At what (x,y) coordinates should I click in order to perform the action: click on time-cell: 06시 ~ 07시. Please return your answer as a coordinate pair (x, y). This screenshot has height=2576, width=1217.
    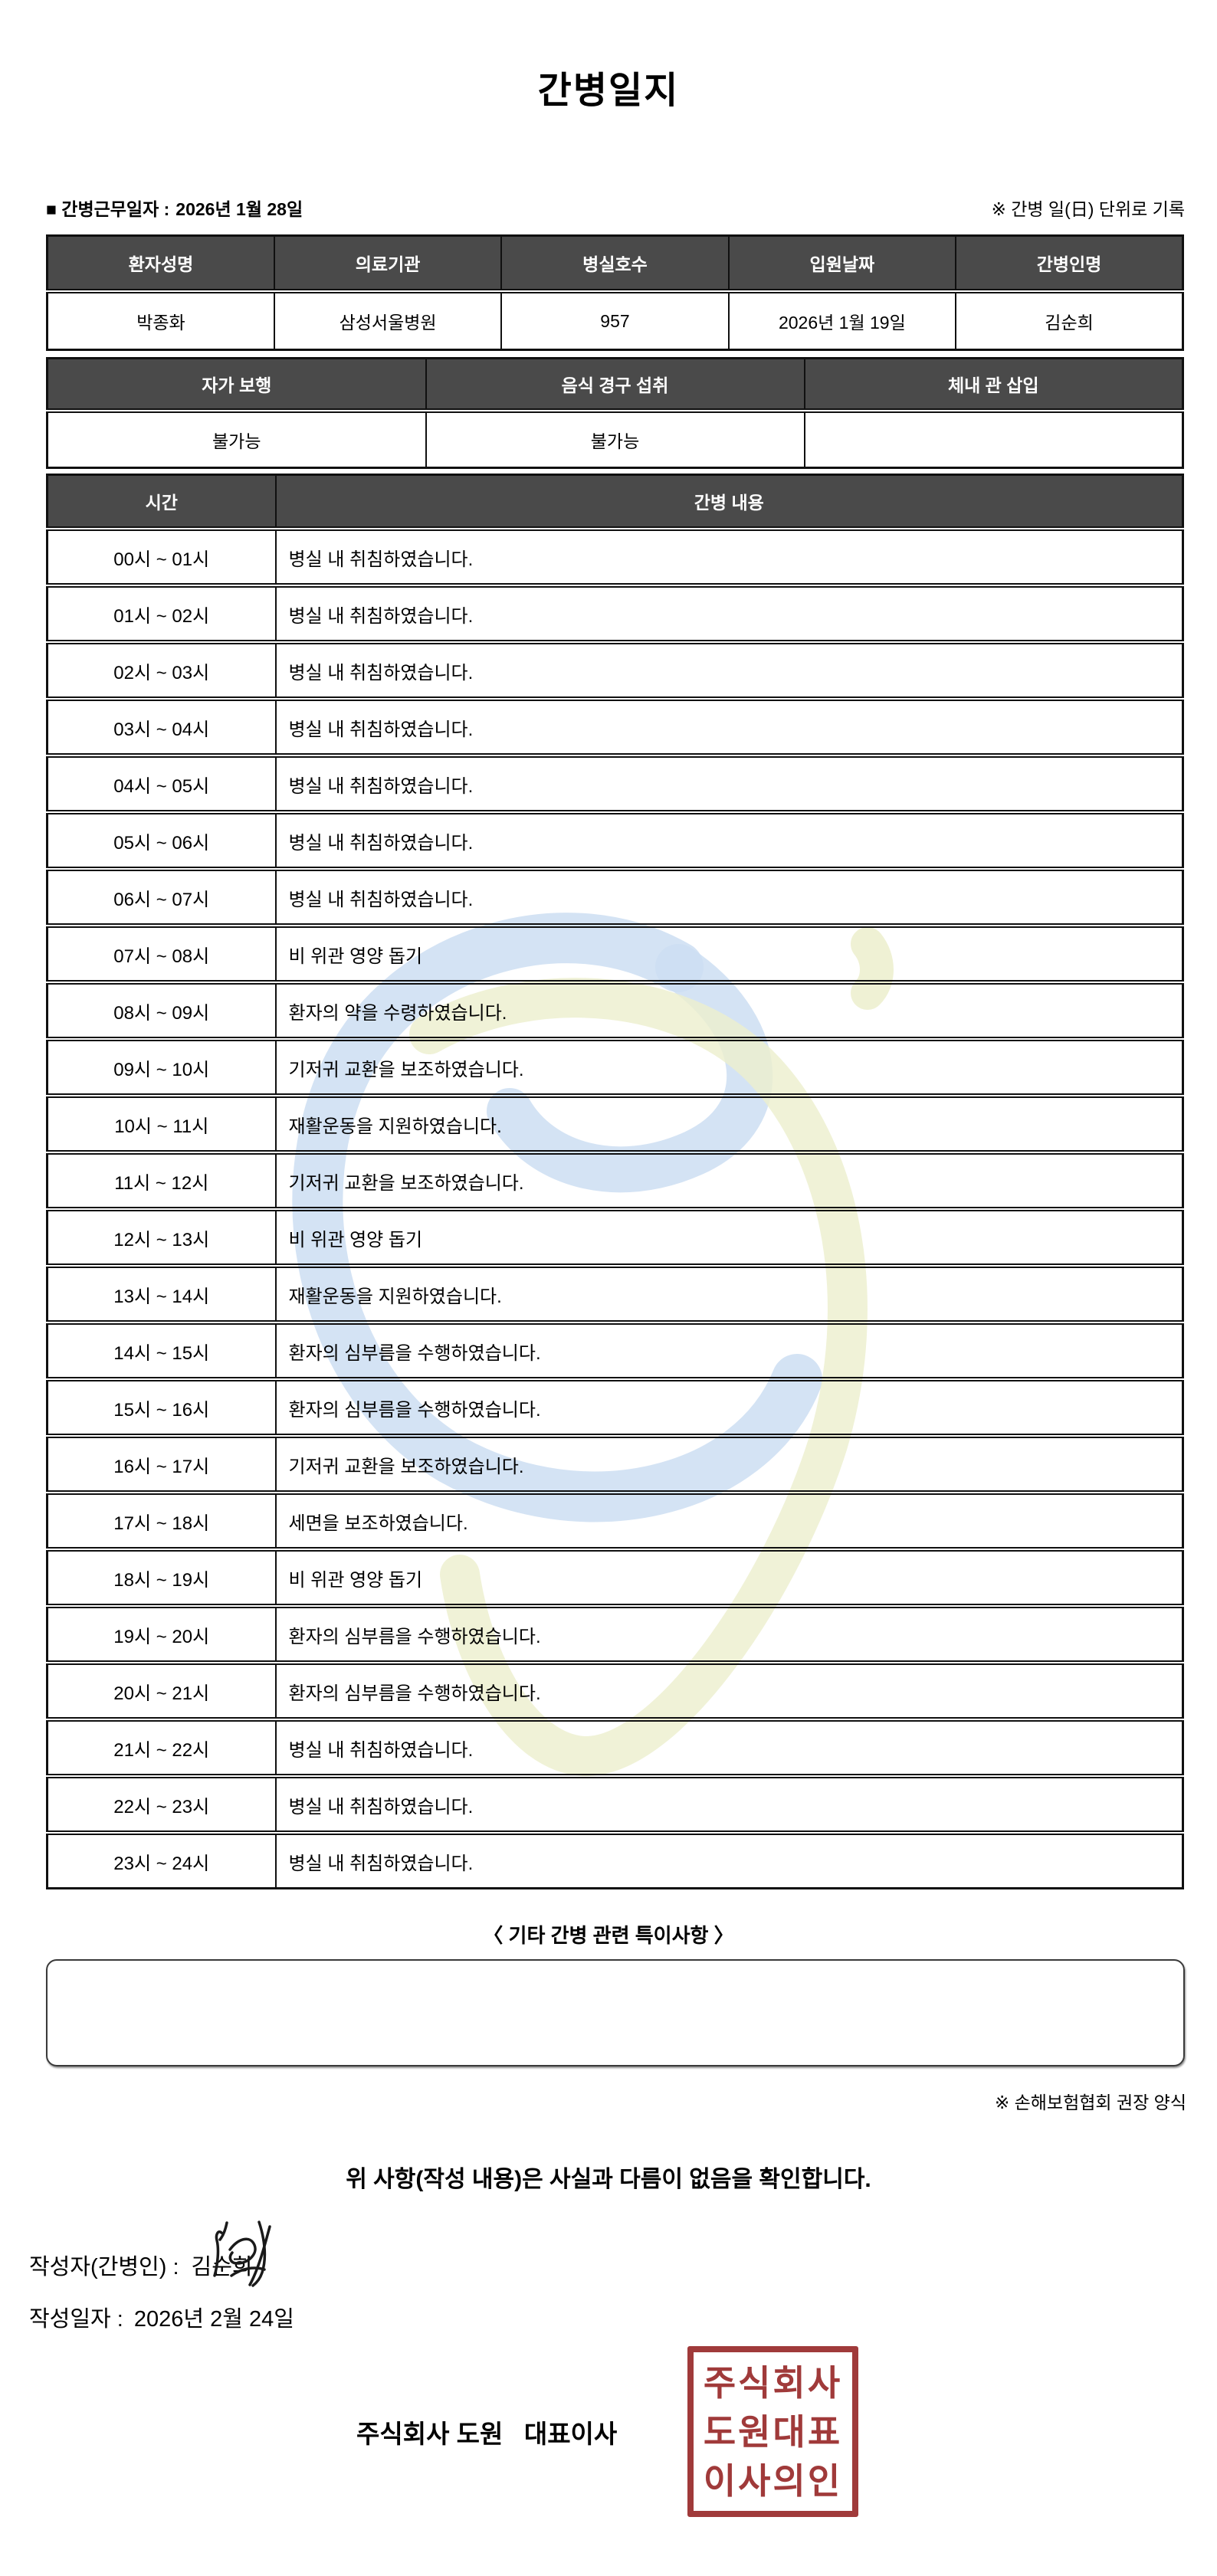
    Looking at the image, I should click on (161, 896).